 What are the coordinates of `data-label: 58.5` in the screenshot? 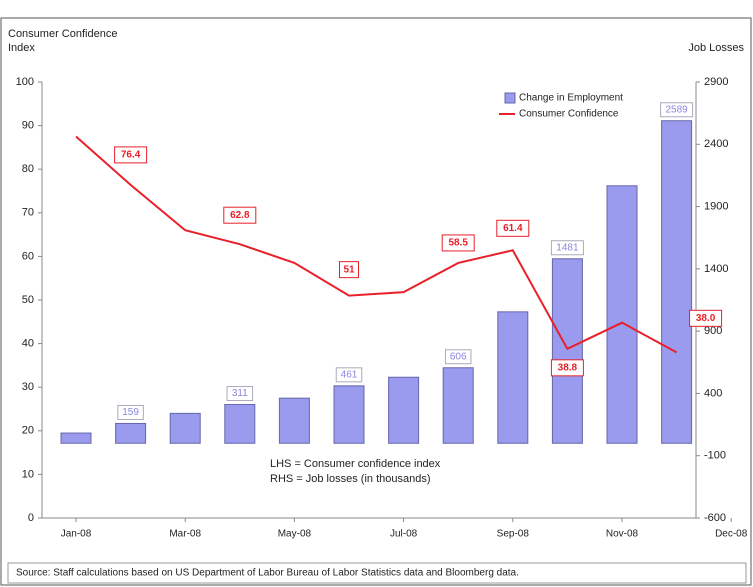 It's located at (458, 243).